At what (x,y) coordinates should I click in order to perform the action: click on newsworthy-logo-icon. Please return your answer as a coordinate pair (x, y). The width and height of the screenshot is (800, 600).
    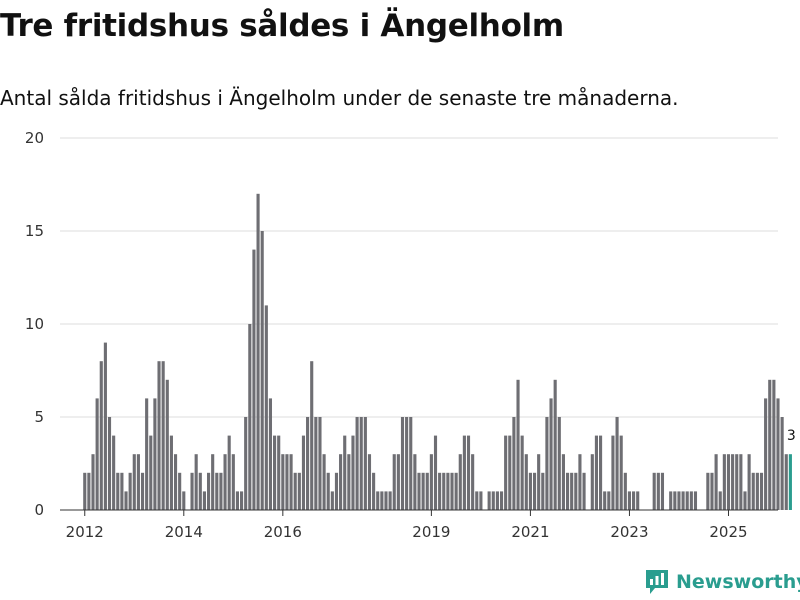
    Looking at the image, I should click on (657, 582).